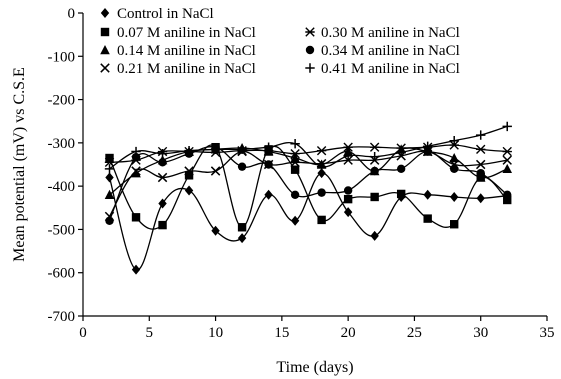 The height and width of the screenshot is (379, 561). I want to click on legend-marker-triangle, so click(105, 50).